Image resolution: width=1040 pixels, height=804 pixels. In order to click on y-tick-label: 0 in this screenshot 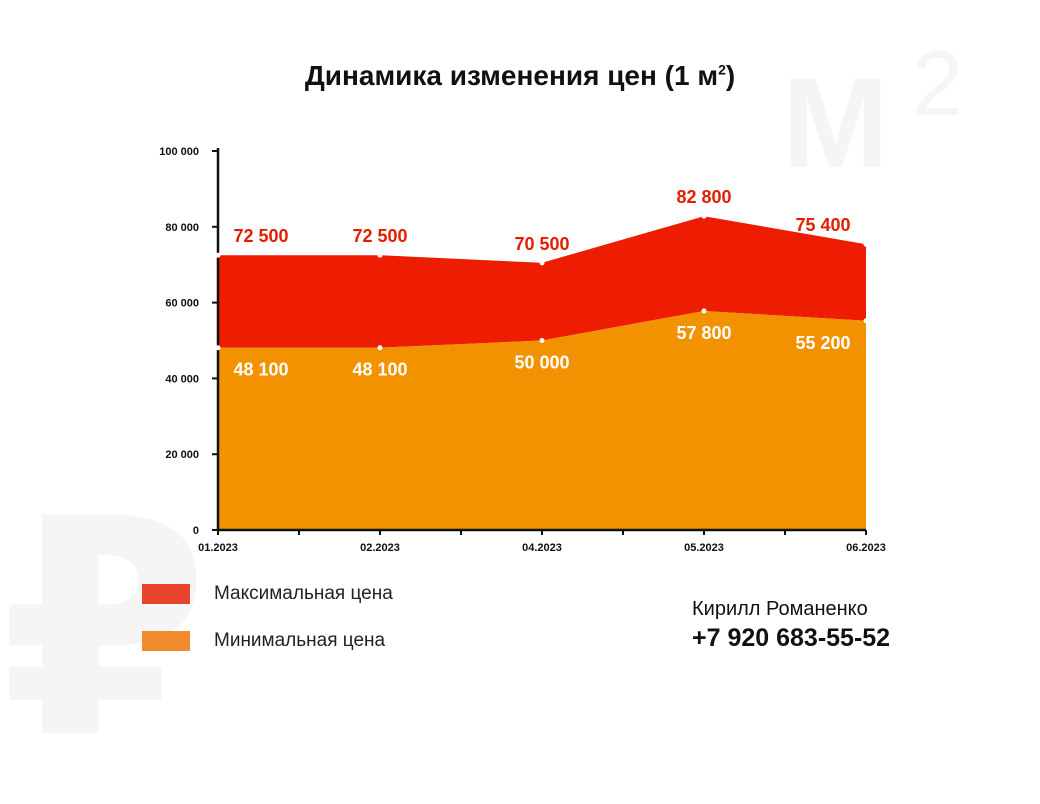, I will do `click(196, 531)`.